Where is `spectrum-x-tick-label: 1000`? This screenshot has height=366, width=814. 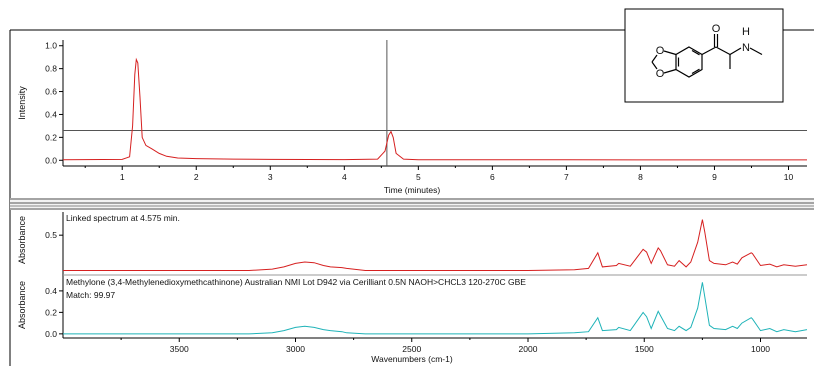 spectrum-x-tick-label: 1000 is located at coordinates (760, 349).